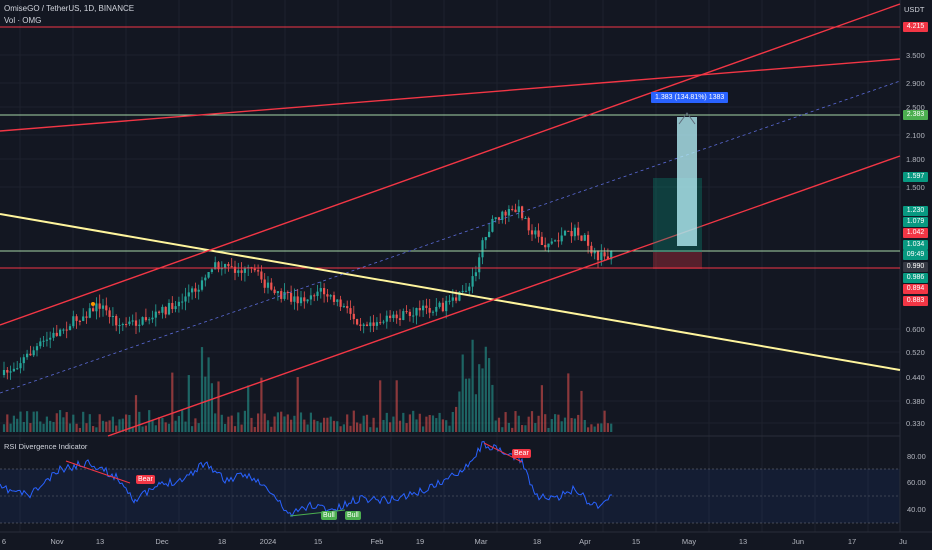 The image size is (932, 550). I want to click on projection-arrow, so click(687, 181).